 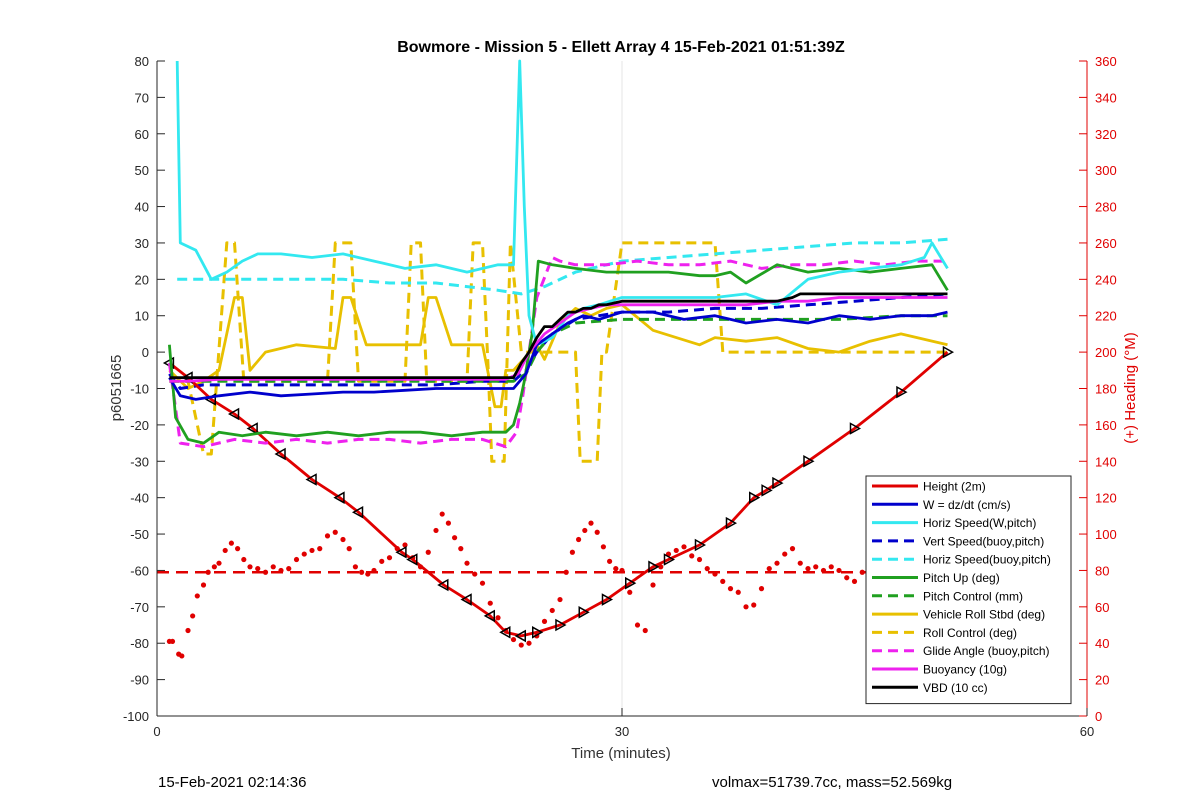 What do you see at coordinates (1106, 389) in the screenshot?
I see `y2-tick-label: 180` at bounding box center [1106, 389].